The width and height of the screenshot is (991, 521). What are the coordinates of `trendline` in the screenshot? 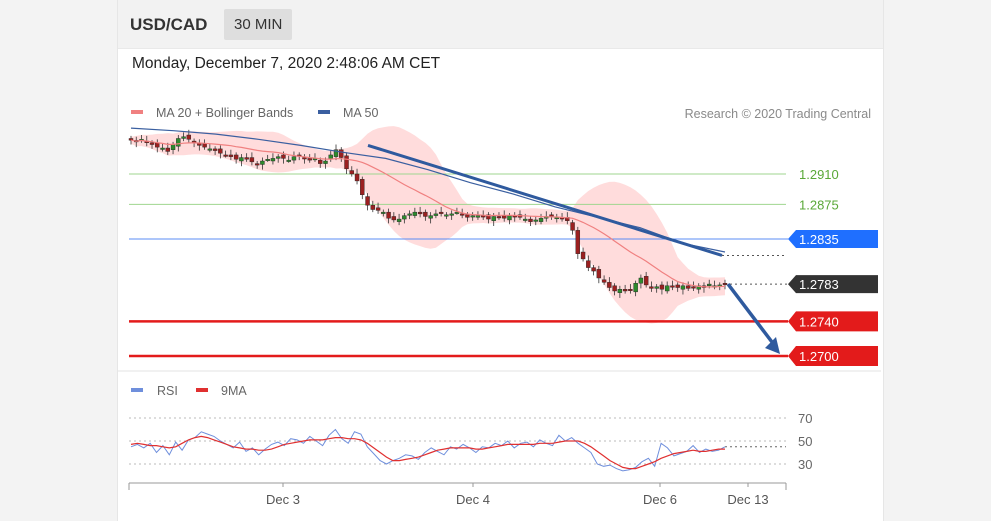 It's located at (545, 200).